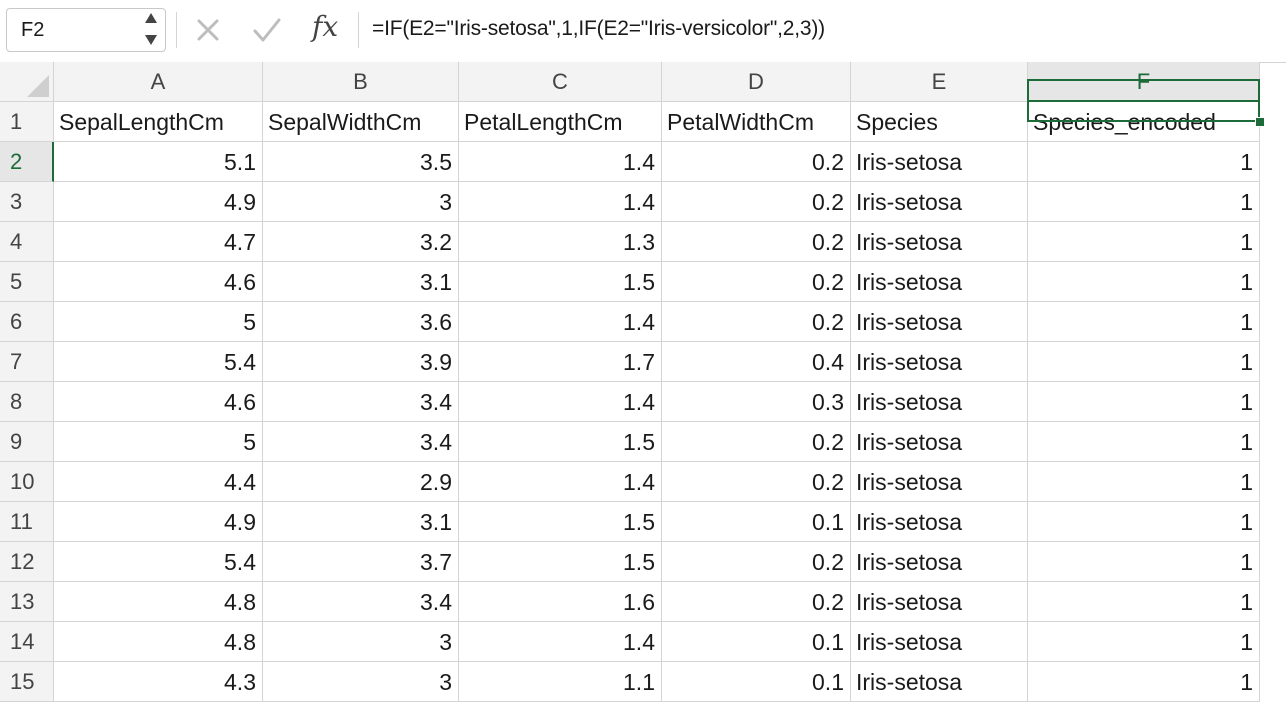 Image resolution: width=1286 pixels, height=708 pixels. What do you see at coordinates (560, 602) in the screenshot?
I see `data-cell: 1.6` at bounding box center [560, 602].